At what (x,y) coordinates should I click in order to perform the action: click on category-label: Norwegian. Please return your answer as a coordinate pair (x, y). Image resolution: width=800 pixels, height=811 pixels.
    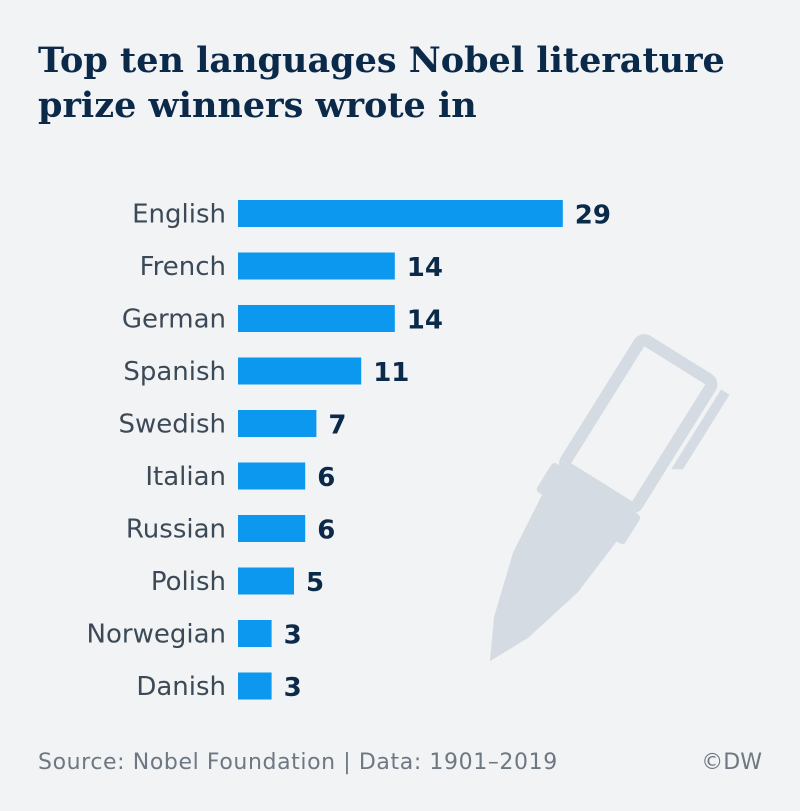
    Looking at the image, I should click on (156, 635).